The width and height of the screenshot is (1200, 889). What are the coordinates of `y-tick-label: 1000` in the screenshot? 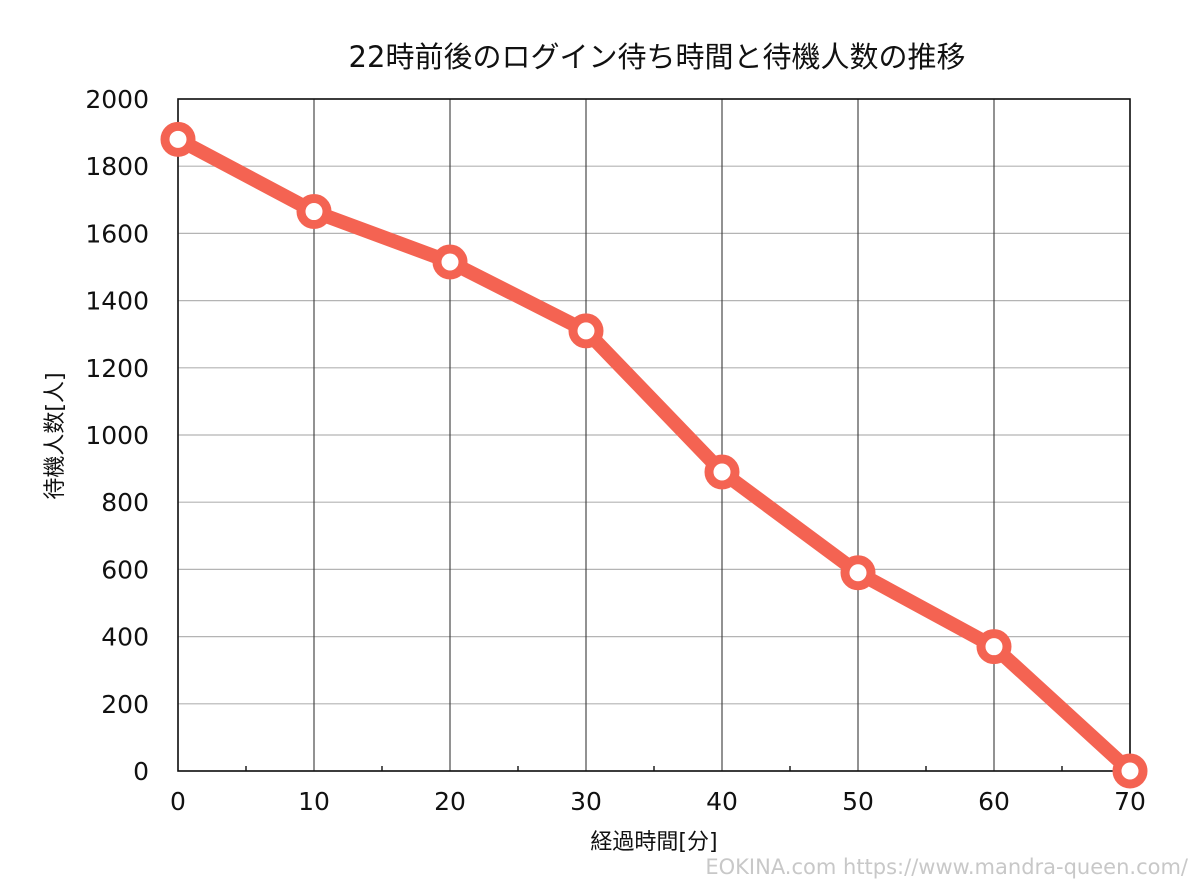 It's located at (117, 435).